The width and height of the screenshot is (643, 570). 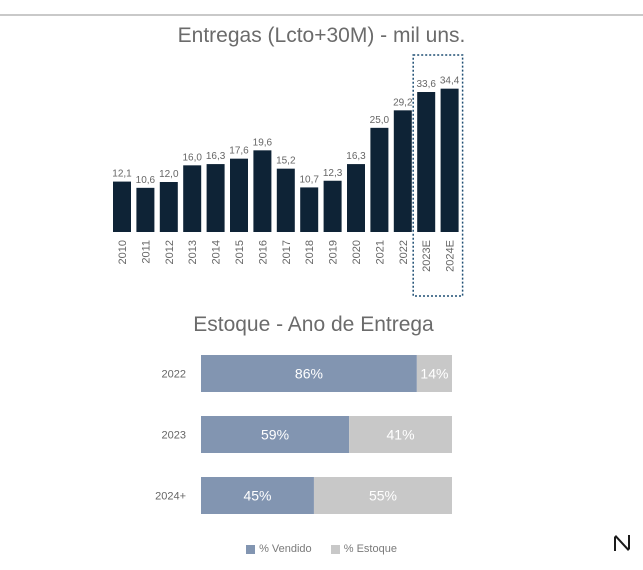 I want to click on x-tick-2014: 2014, so click(x=217, y=252).